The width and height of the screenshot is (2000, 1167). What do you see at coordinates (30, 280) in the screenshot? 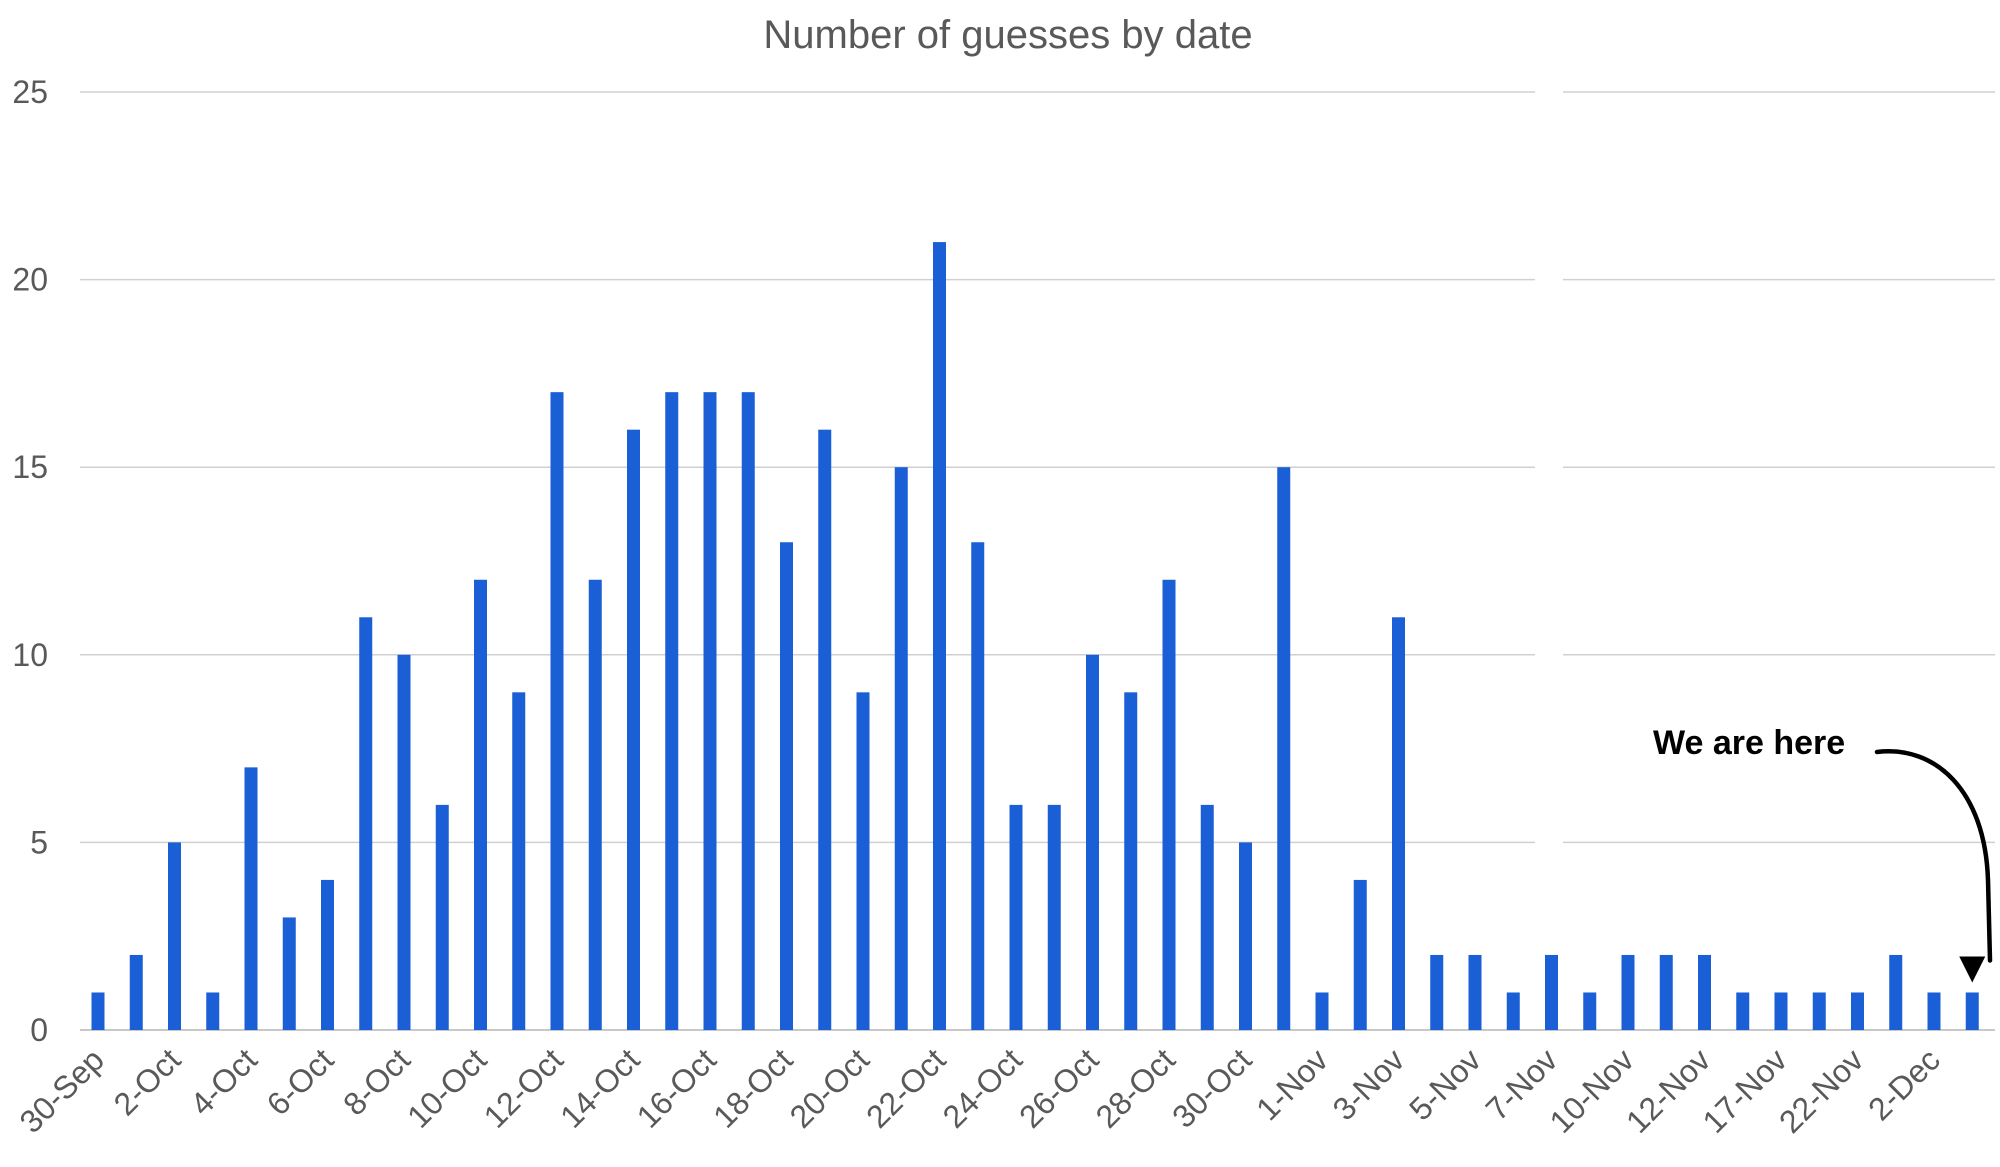
I see `y-tick-label: 20` at bounding box center [30, 280].